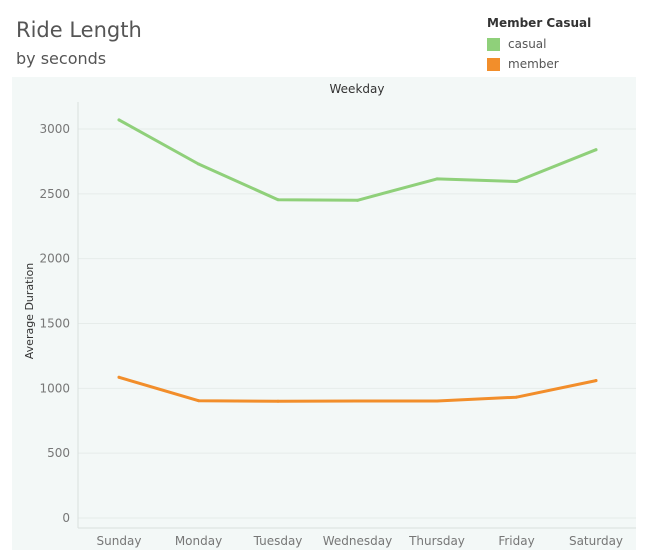 Image resolution: width=647 pixels, height=559 pixels. What do you see at coordinates (79, 30) in the screenshot?
I see `chart-title: Ride Length` at bounding box center [79, 30].